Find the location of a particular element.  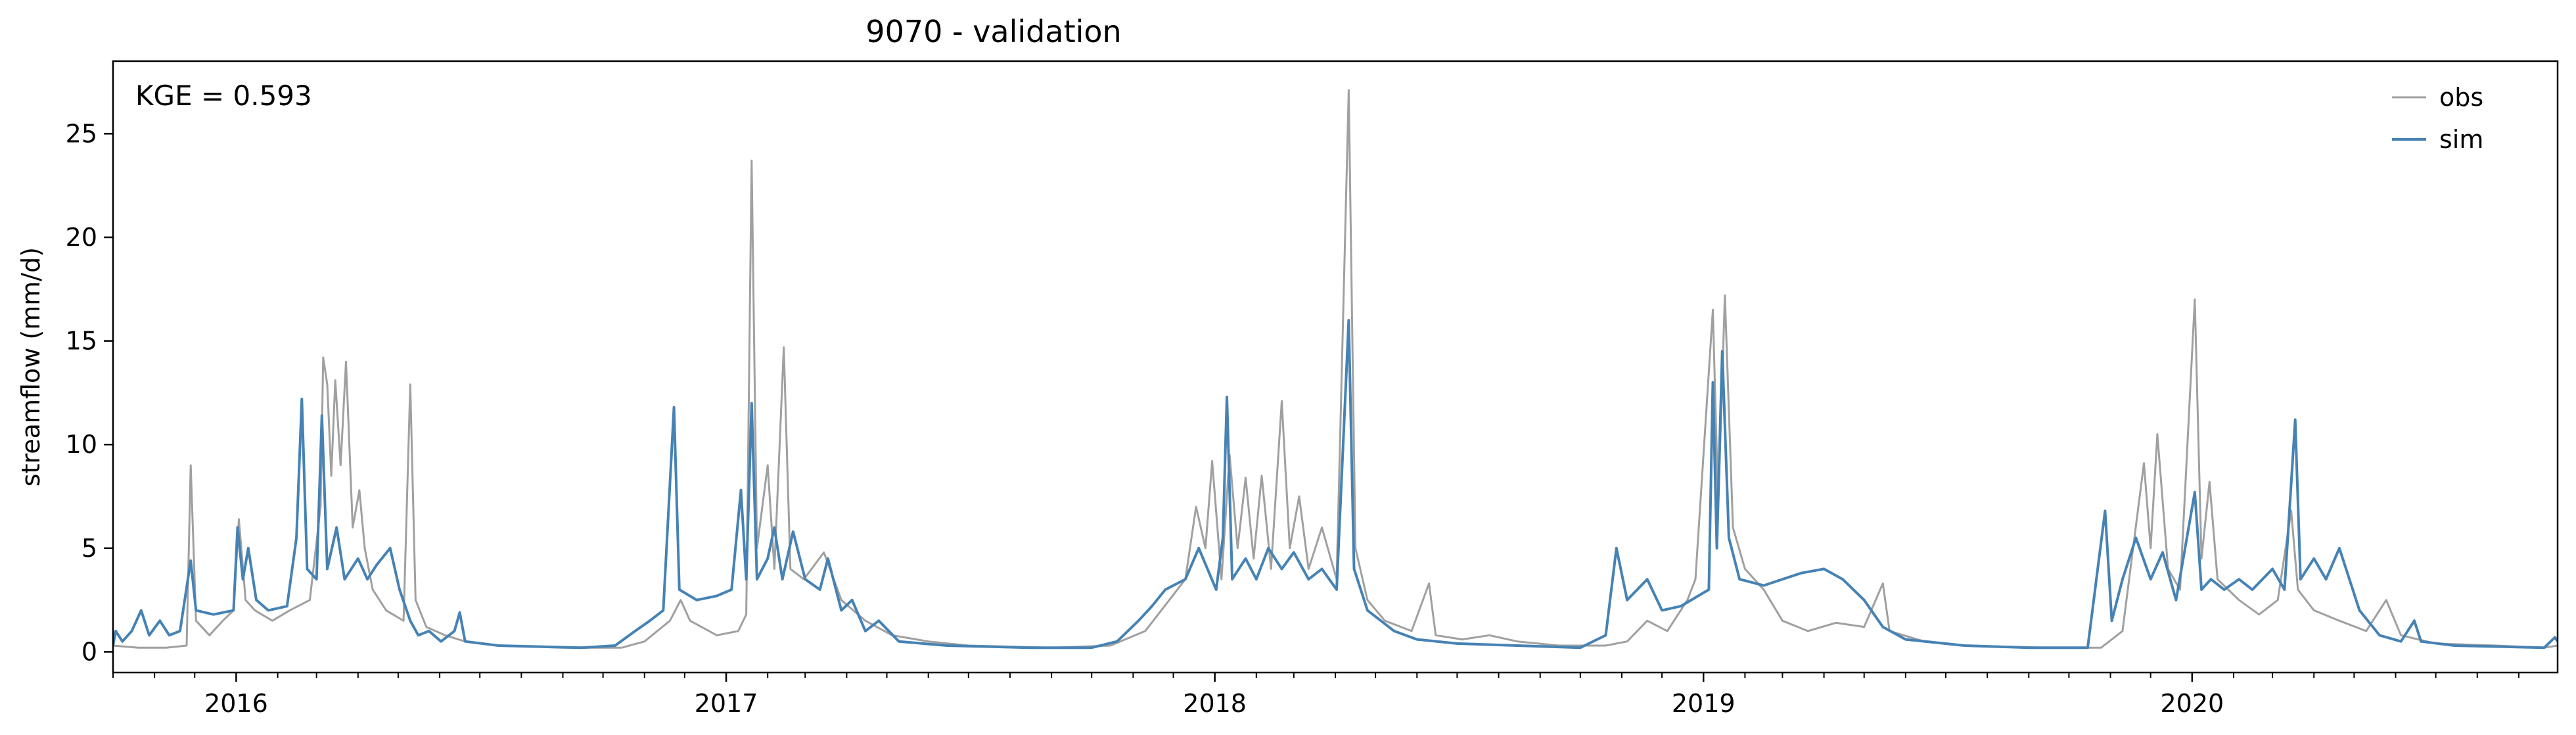

x-tick-label: 2020 is located at coordinates (2192, 703).